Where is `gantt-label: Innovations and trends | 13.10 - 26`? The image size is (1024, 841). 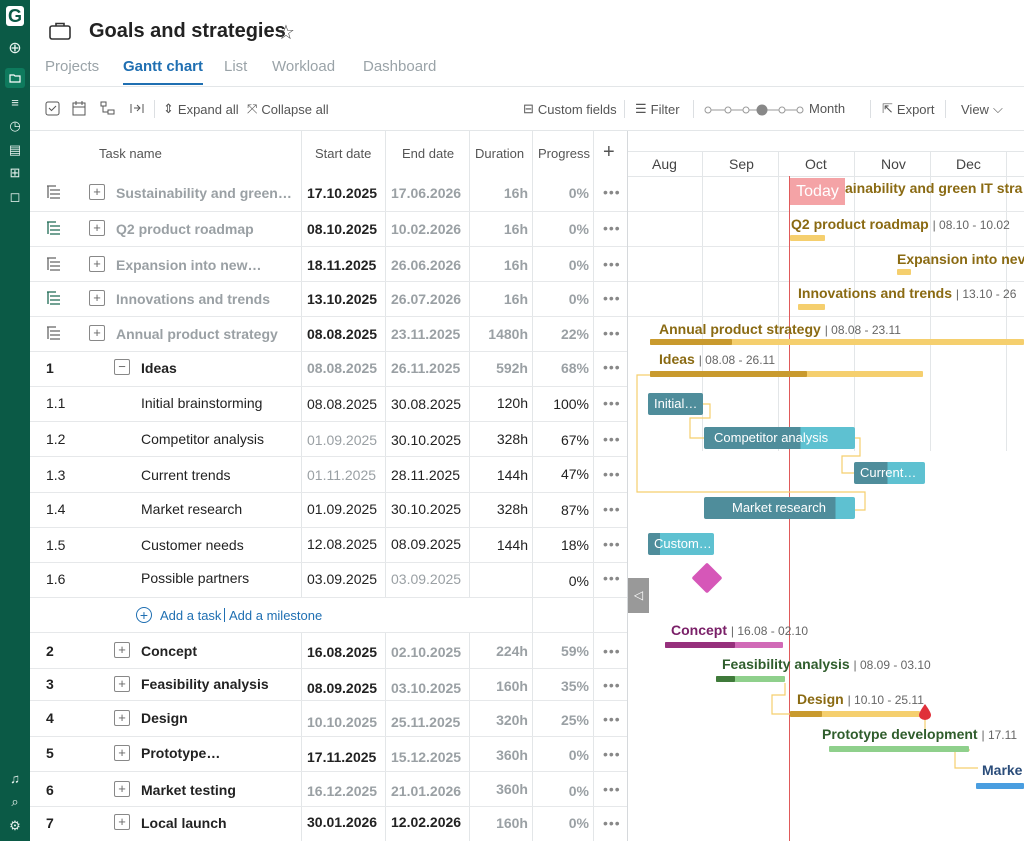
gantt-label: Innovations and trends | 13.10 - 26 is located at coordinates (907, 293).